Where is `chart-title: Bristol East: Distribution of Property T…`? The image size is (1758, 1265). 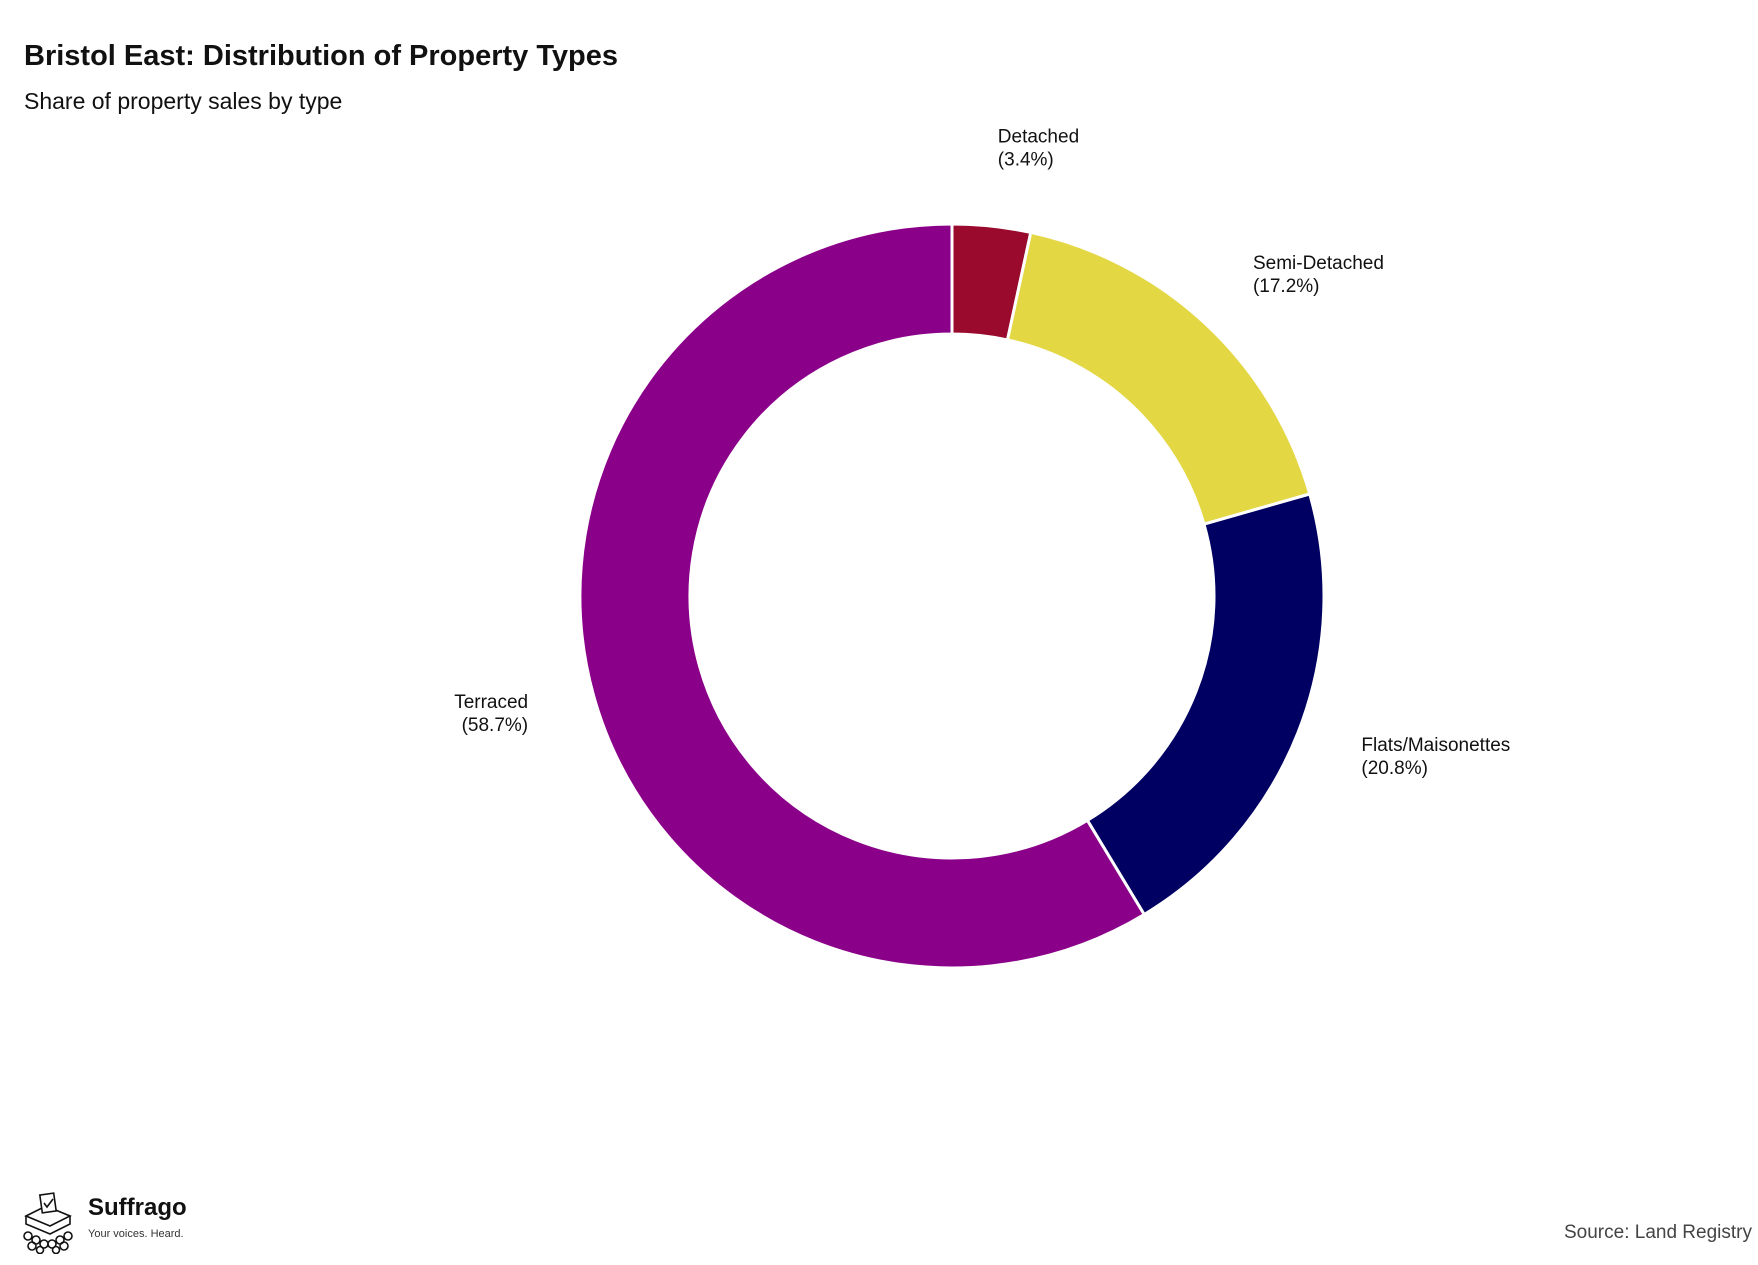
chart-title: Bristol East: Distribution of Property T… is located at coordinates (321, 56).